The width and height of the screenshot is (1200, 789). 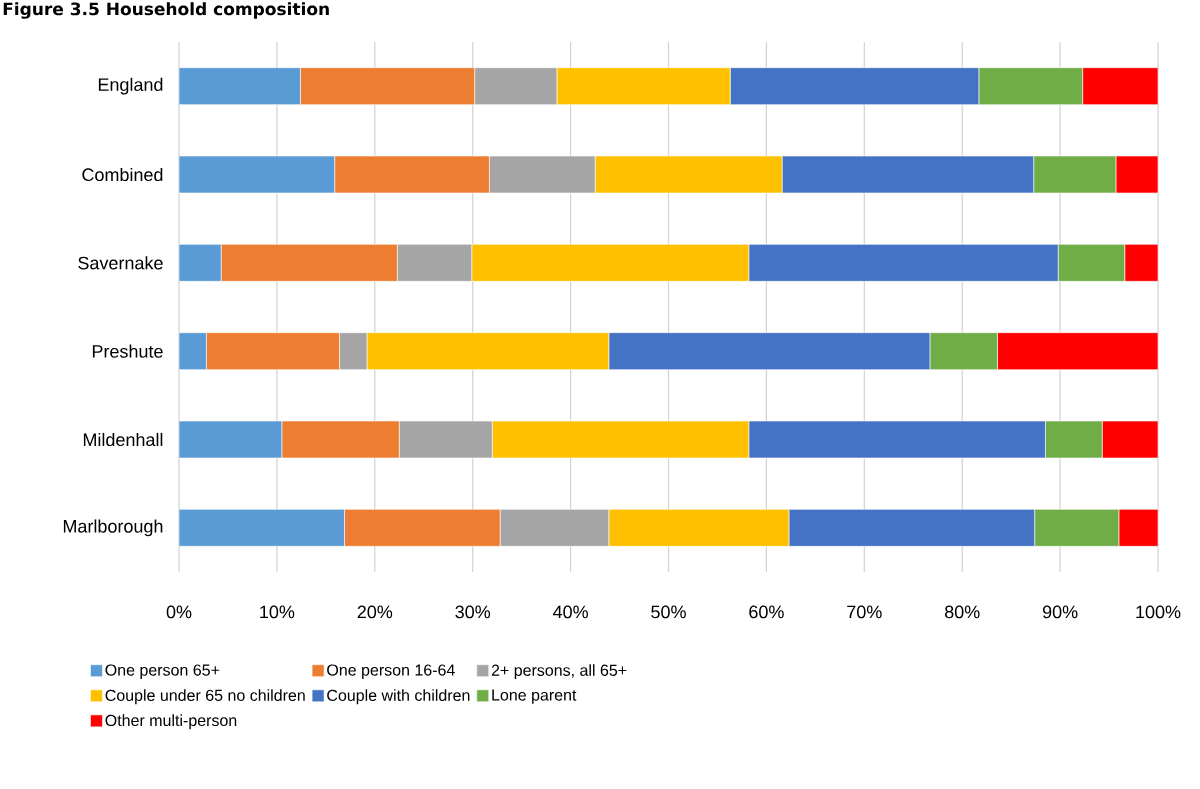 What do you see at coordinates (130, 86) in the screenshot?
I see `y-tick-label: England` at bounding box center [130, 86].